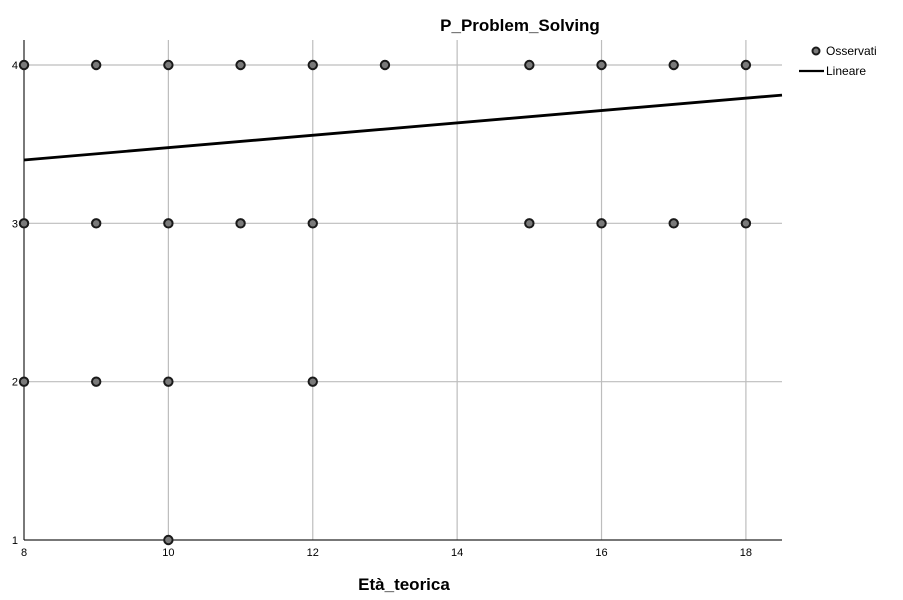 The width and height of the screenshot is (903, 600). Describe the element at coordinates (601, 553) in the screenshot. I see `x-tick-label-16: 16` at that location.